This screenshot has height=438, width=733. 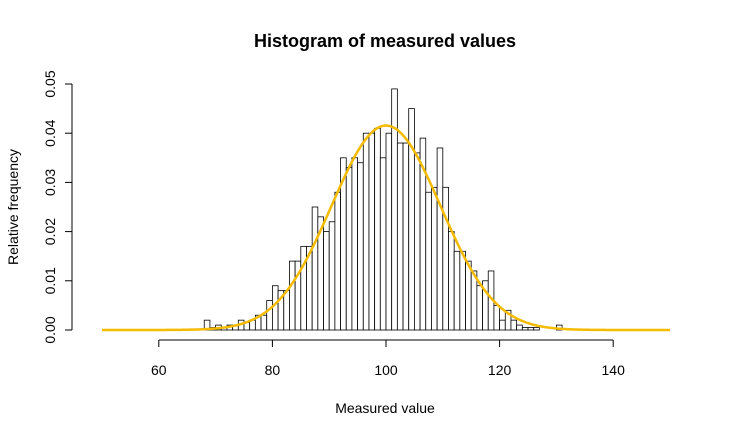 What do you see at coordinates (388, 358) in the screenshot?
I see `x-axis: 60 80 100 120 140` at bounding box center [388, 358].